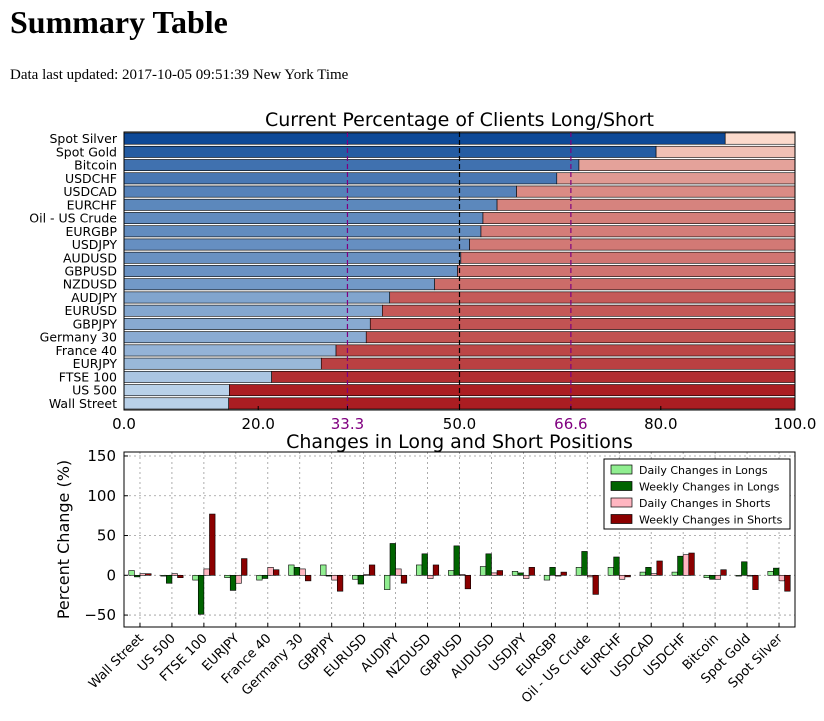 The height and width of the screenshot is (721, 824). I want to click on category-label: Germany 30, so click(78, 337).